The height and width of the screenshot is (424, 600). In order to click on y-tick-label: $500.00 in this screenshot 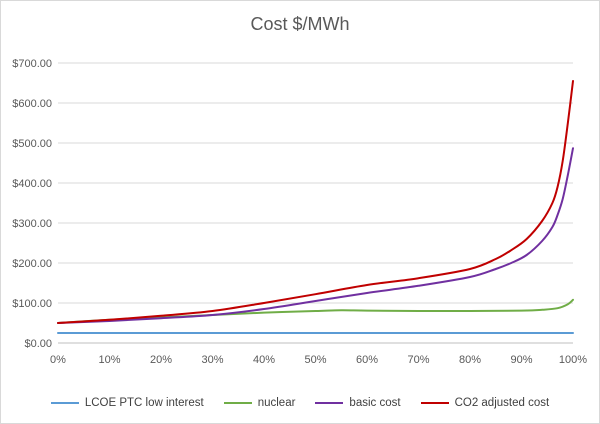, I will do `click(32, 144)`.